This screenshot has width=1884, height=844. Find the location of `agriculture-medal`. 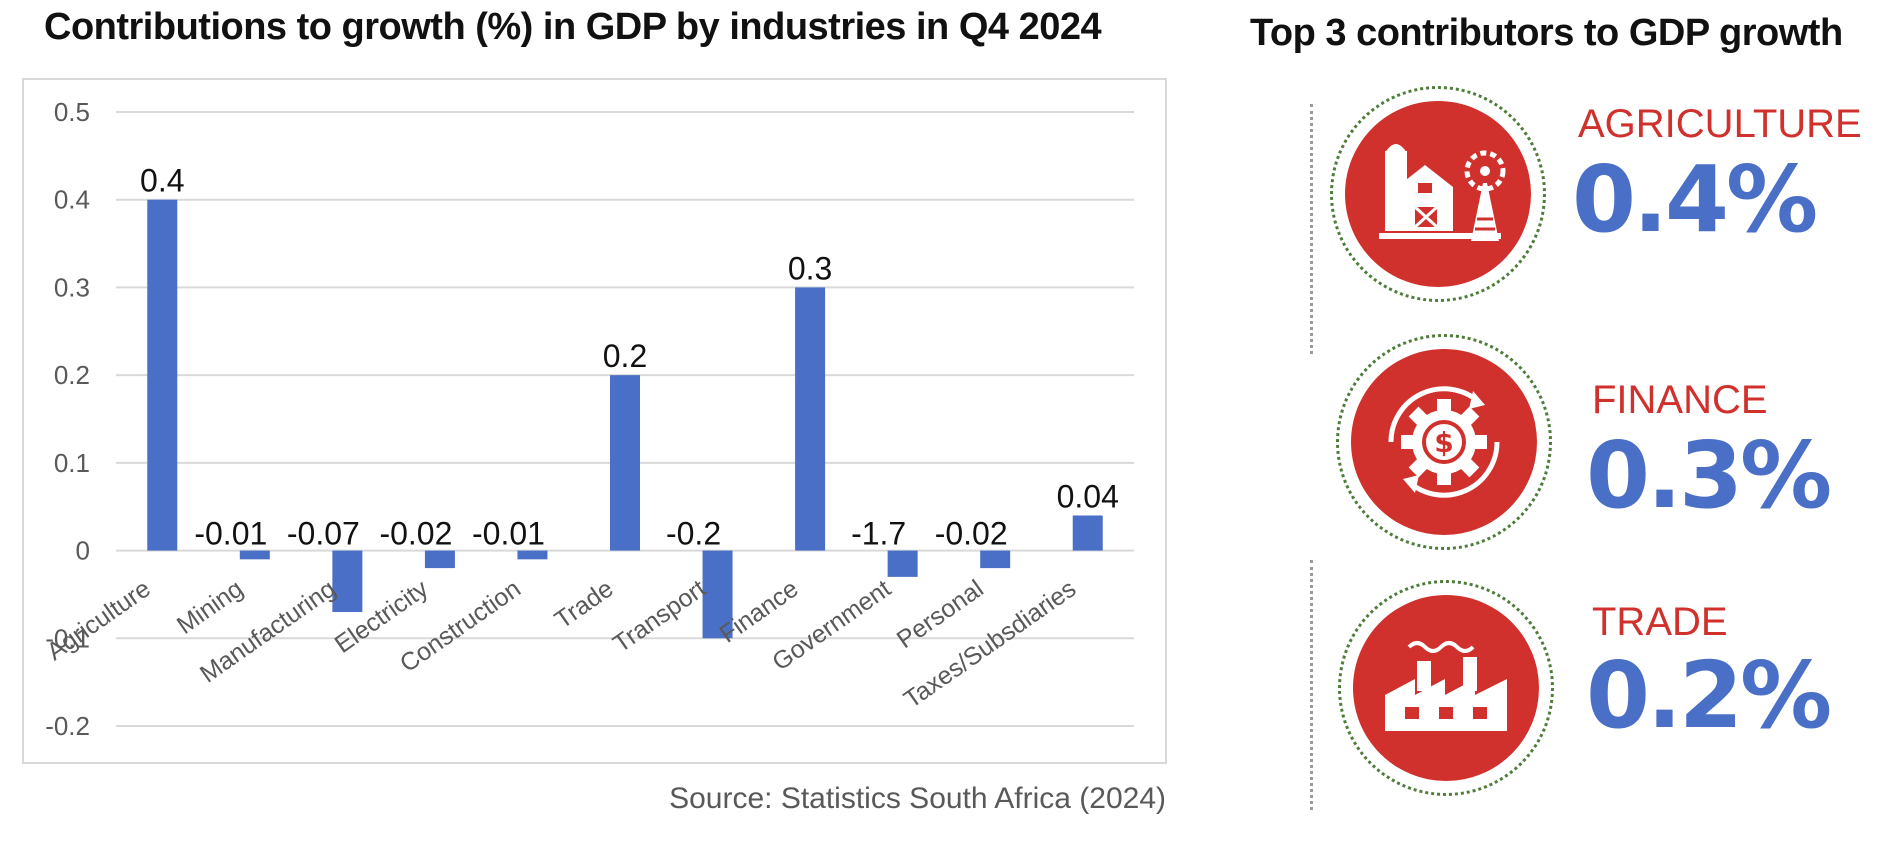

agriculture-medal is located at coordinates (1438, 194).